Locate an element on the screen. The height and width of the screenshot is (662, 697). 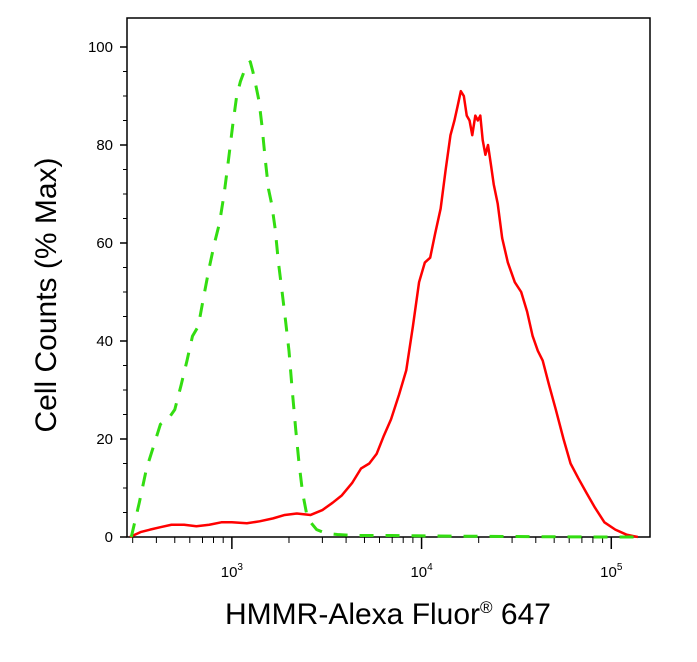
x-tick-label: 10⁴ is located at coordinates (421, 571).